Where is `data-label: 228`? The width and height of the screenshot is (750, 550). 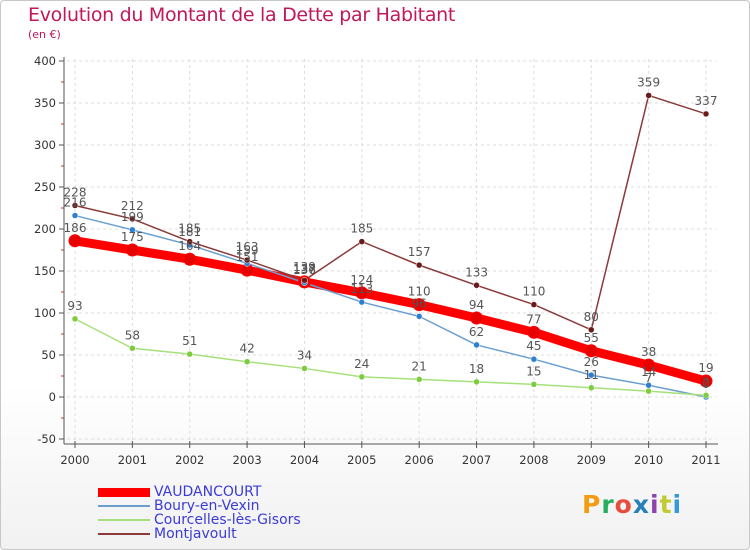 data-label: 228 is located at coordinates (75, 192).